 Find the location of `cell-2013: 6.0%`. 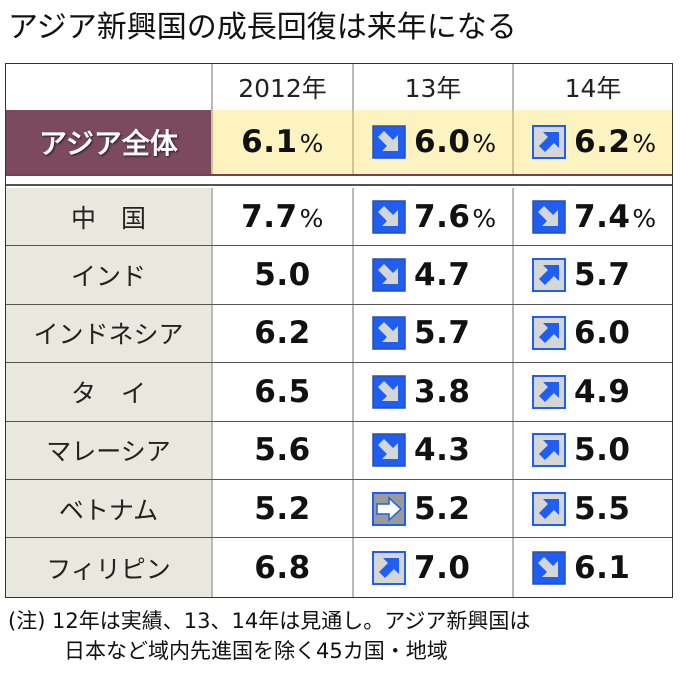

cell-2013: 6.0% is located at coordinates (432, 142).